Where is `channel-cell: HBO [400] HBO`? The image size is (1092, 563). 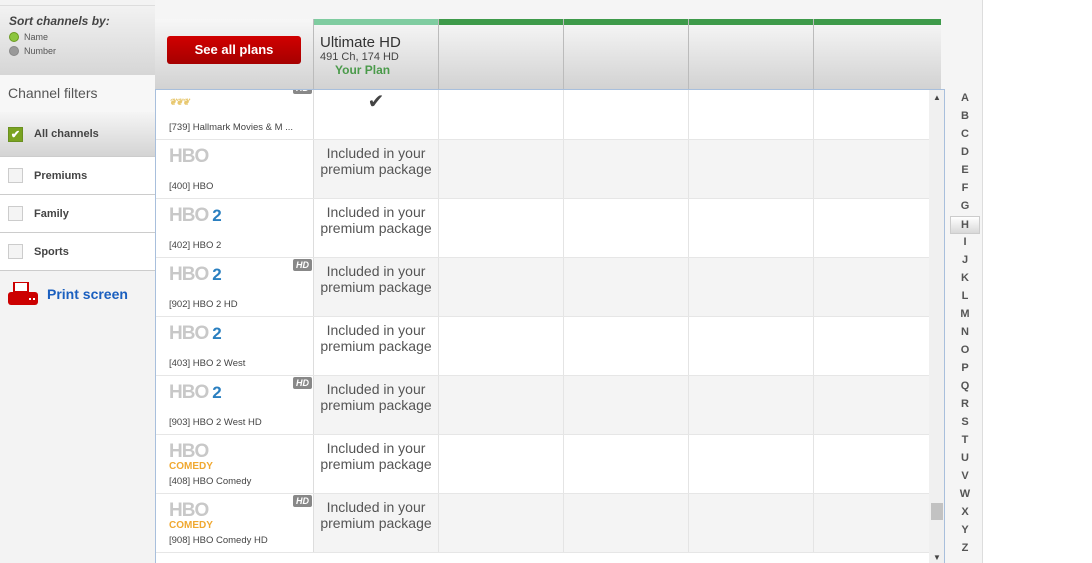 channel-cell: HBO [400] HBO is located at coordinates (235, 169).